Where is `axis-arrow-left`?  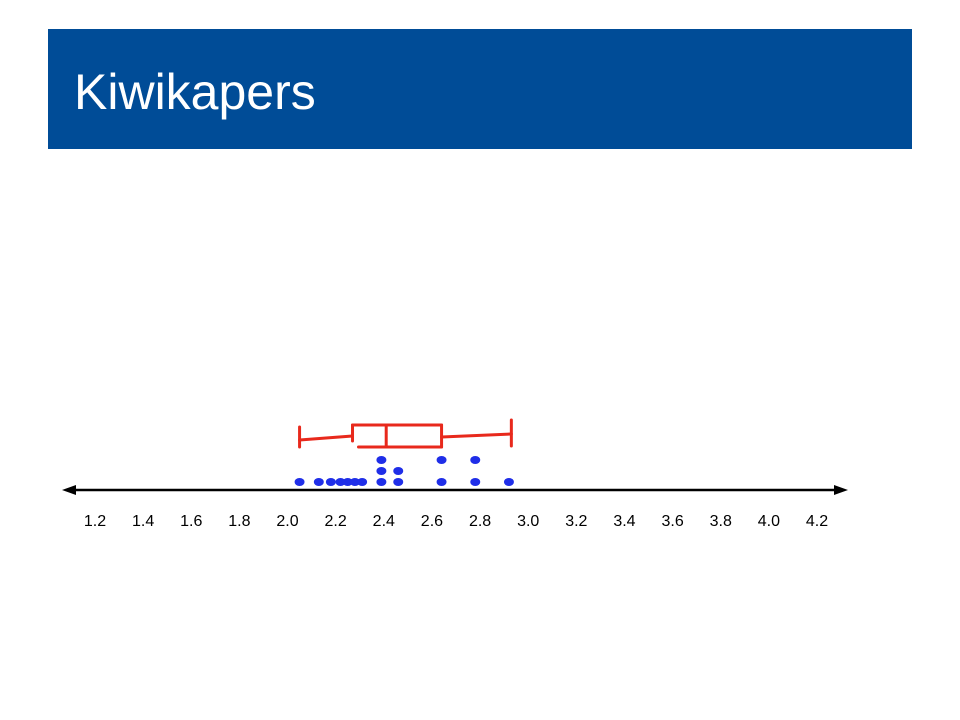 axis-arrow-left is located at coordinates (69, 490).